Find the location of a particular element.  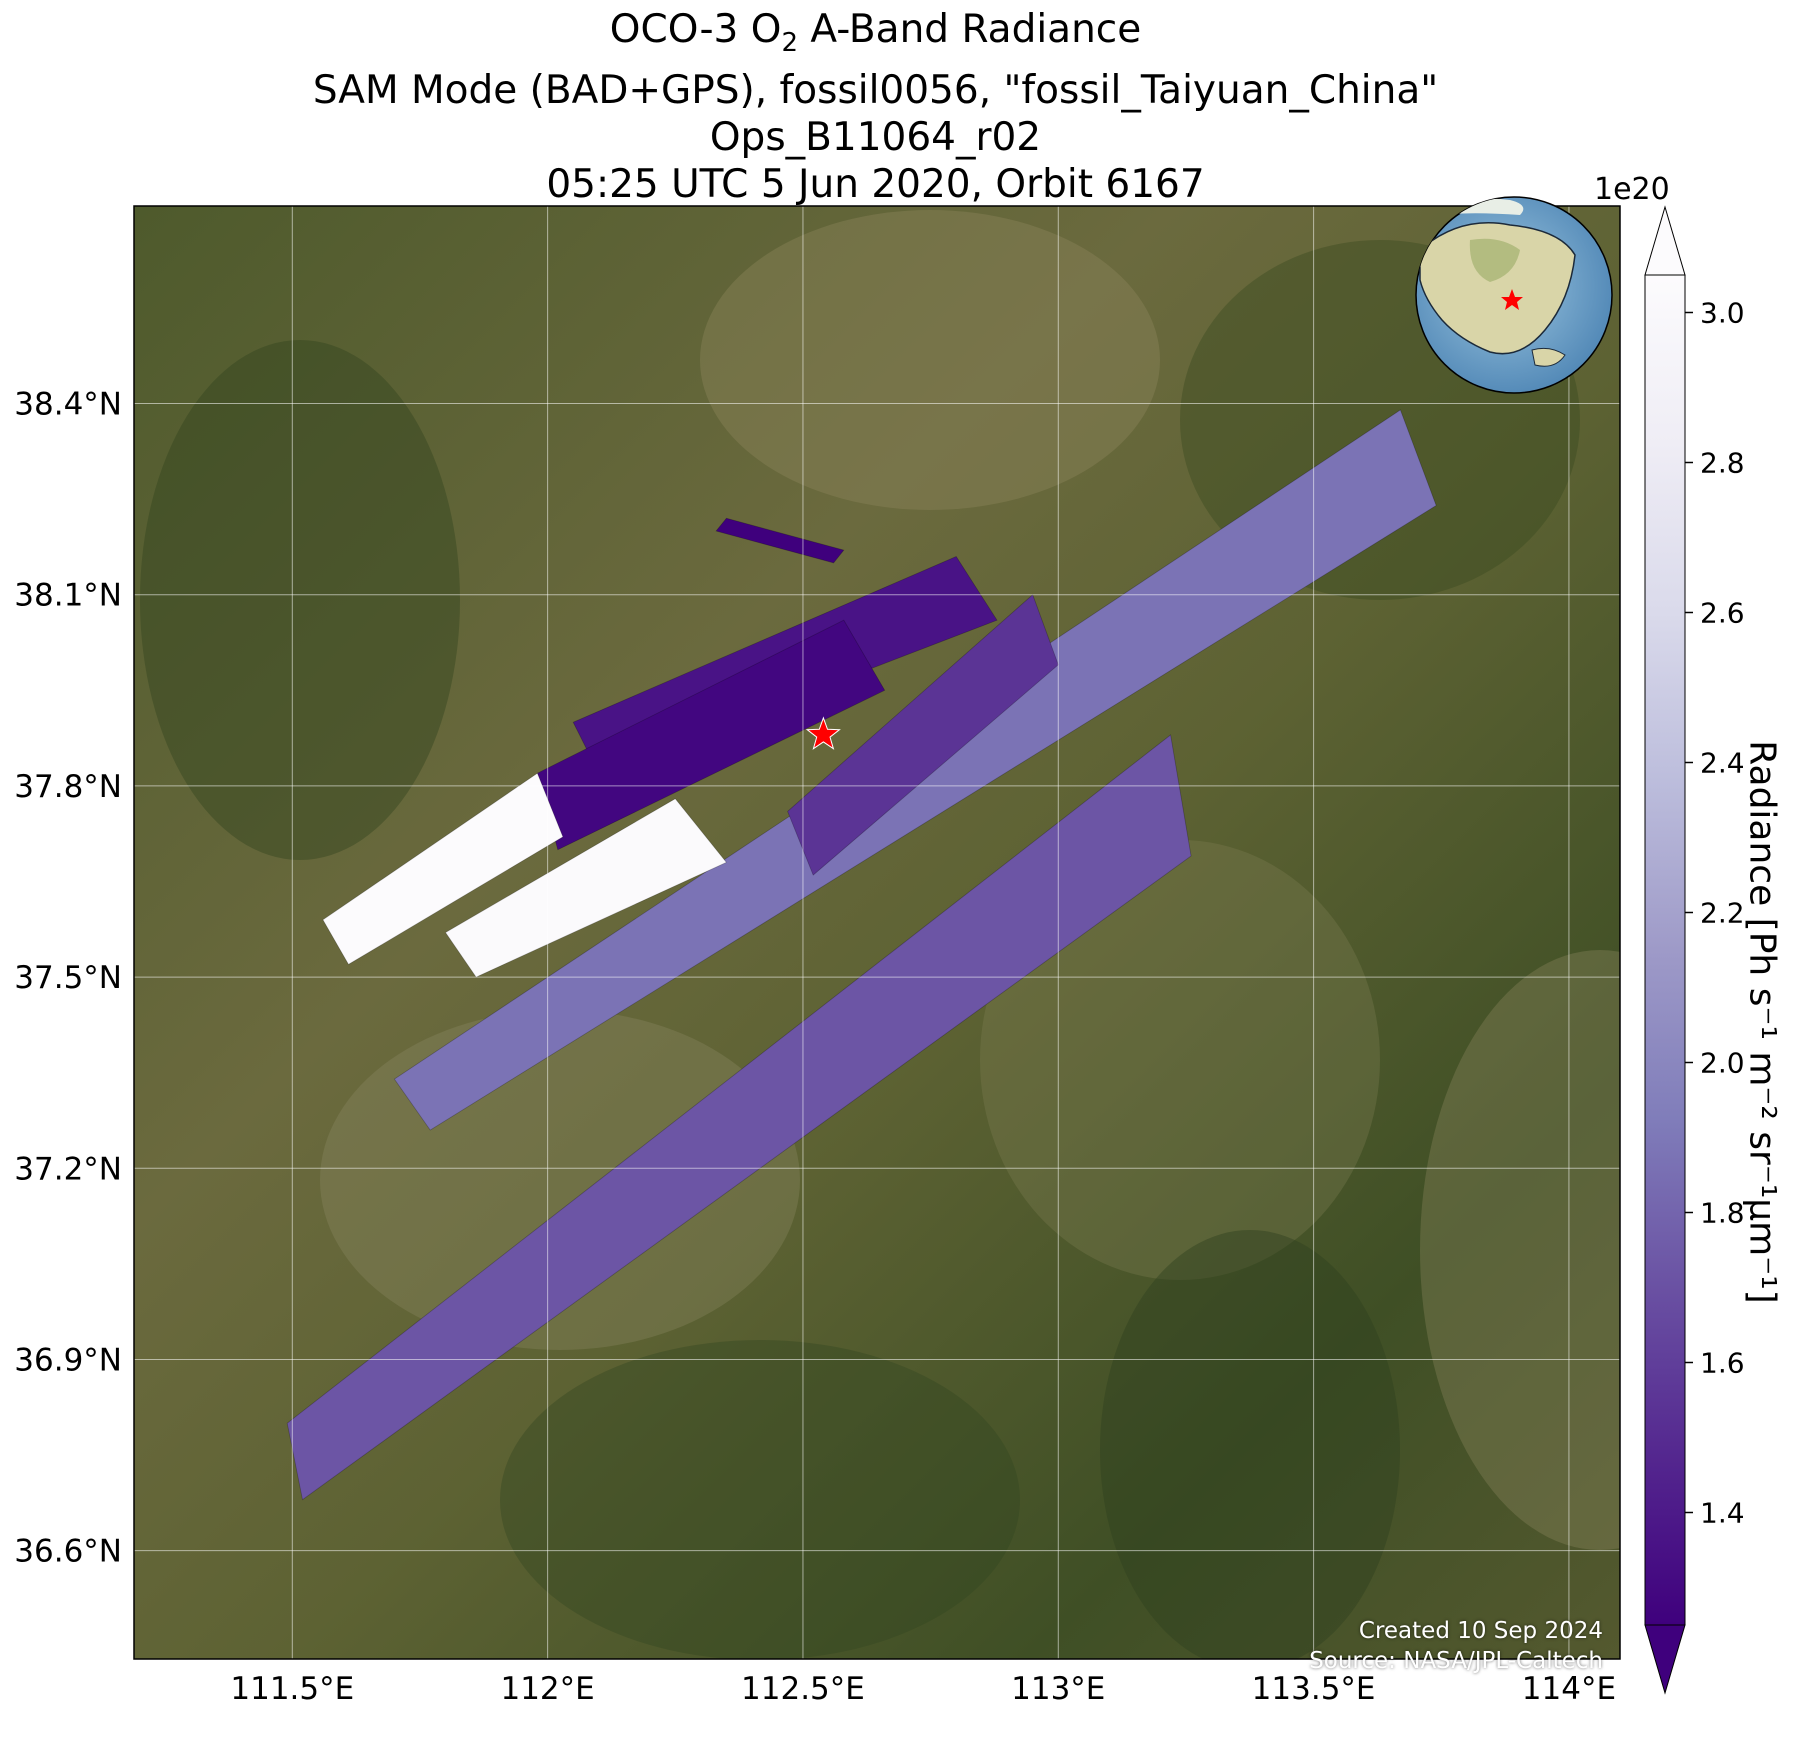

created-credit: Created 10 Sep 2024 is located at coordinates (1480, 1631).